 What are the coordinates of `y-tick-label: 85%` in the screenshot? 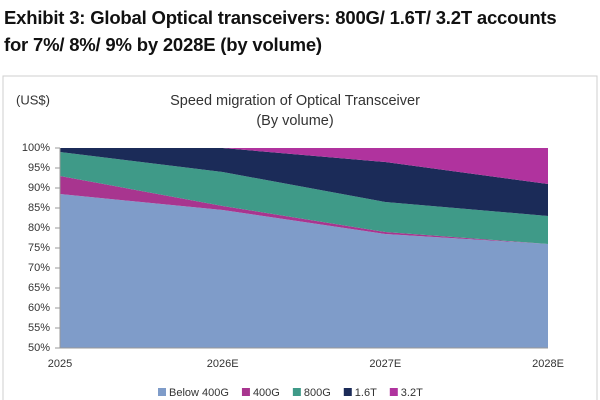 It's located at (39, 208).